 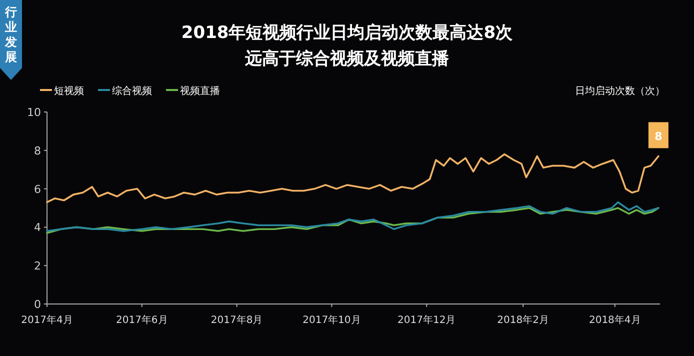 What do you see at coordinates (69, 91) in the screenshot?
I see `legend-label: 短视频` at bounding box center [69, 91].